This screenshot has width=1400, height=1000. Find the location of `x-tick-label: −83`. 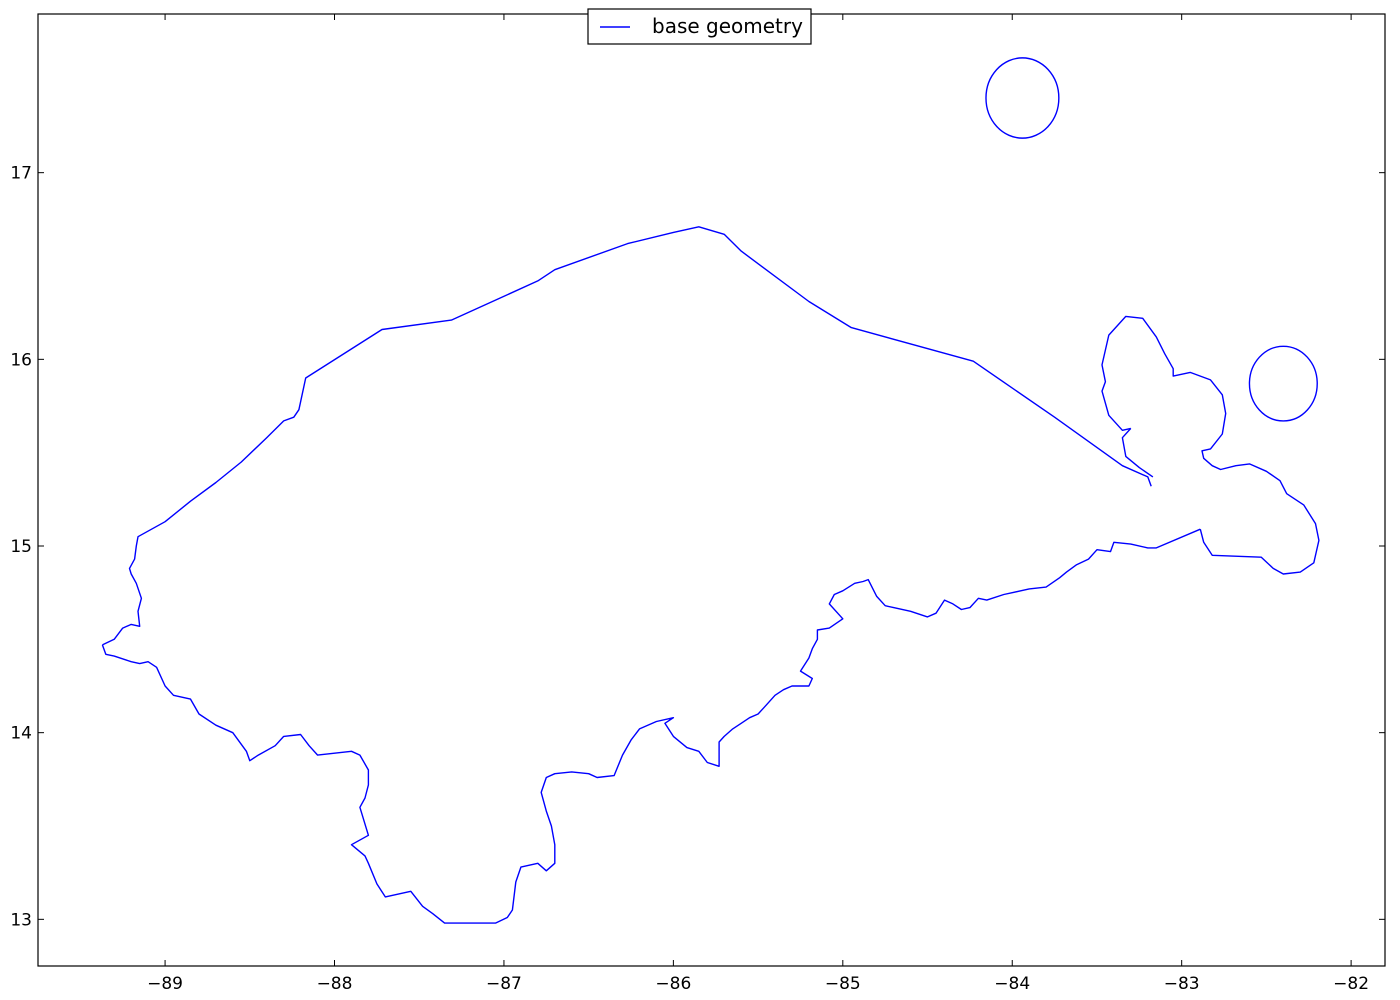

x-tick-label: −83 is located at coordinates (1182, 984).